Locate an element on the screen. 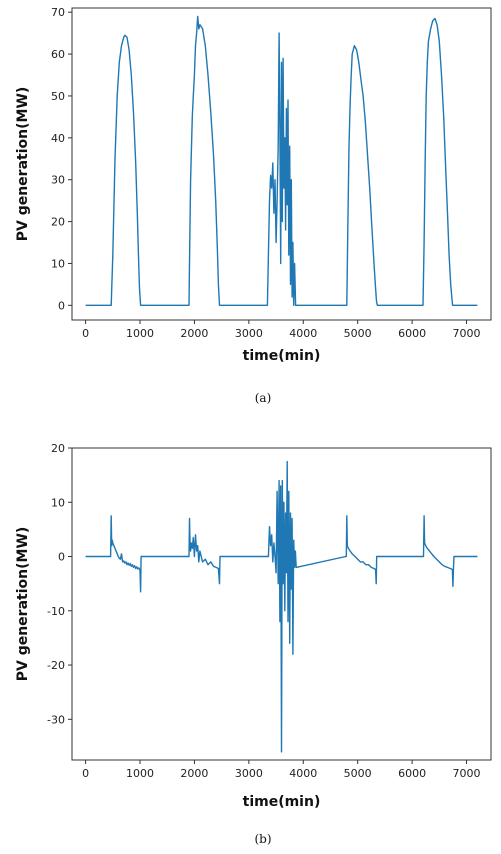 The image size is (501, 854). y-axis-b: -30 -20 -10 0 10 20 is located at coordinates (59, 584).